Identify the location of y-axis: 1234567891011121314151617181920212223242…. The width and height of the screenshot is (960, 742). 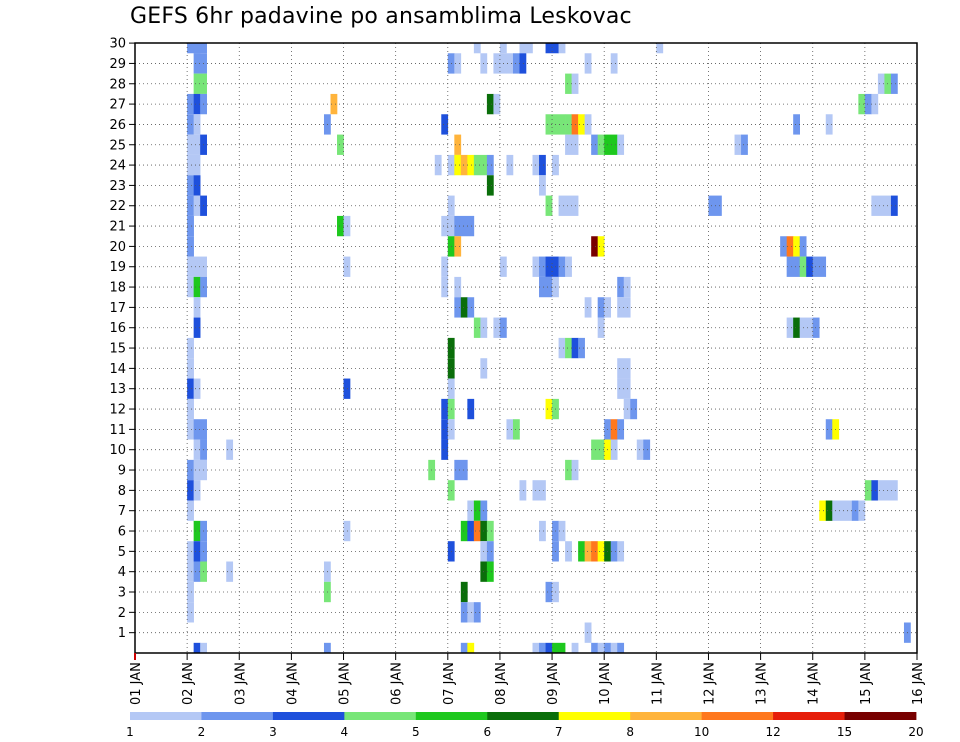
(122, 339).